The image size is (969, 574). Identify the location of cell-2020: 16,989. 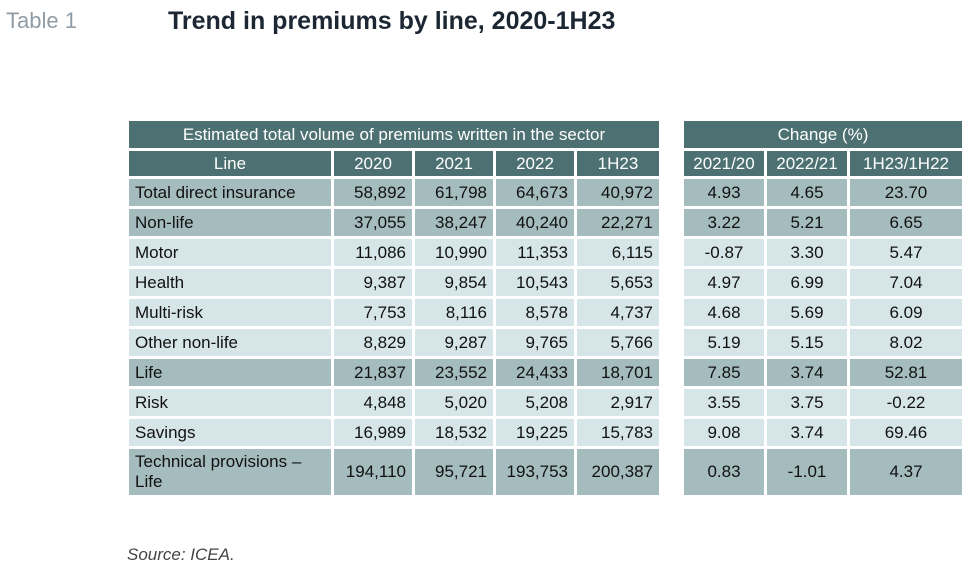
(373, 432).